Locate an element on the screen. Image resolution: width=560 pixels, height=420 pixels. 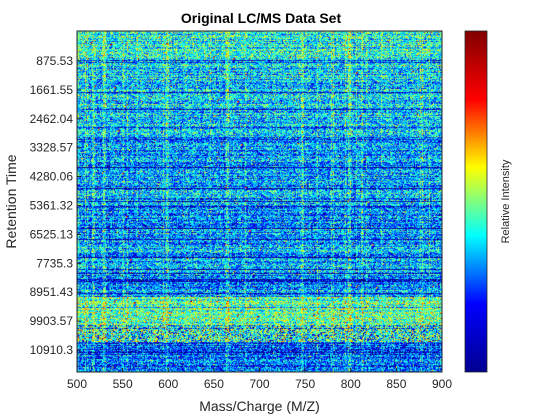
x-tick-label: 750 is located at coordinates (305, 384).